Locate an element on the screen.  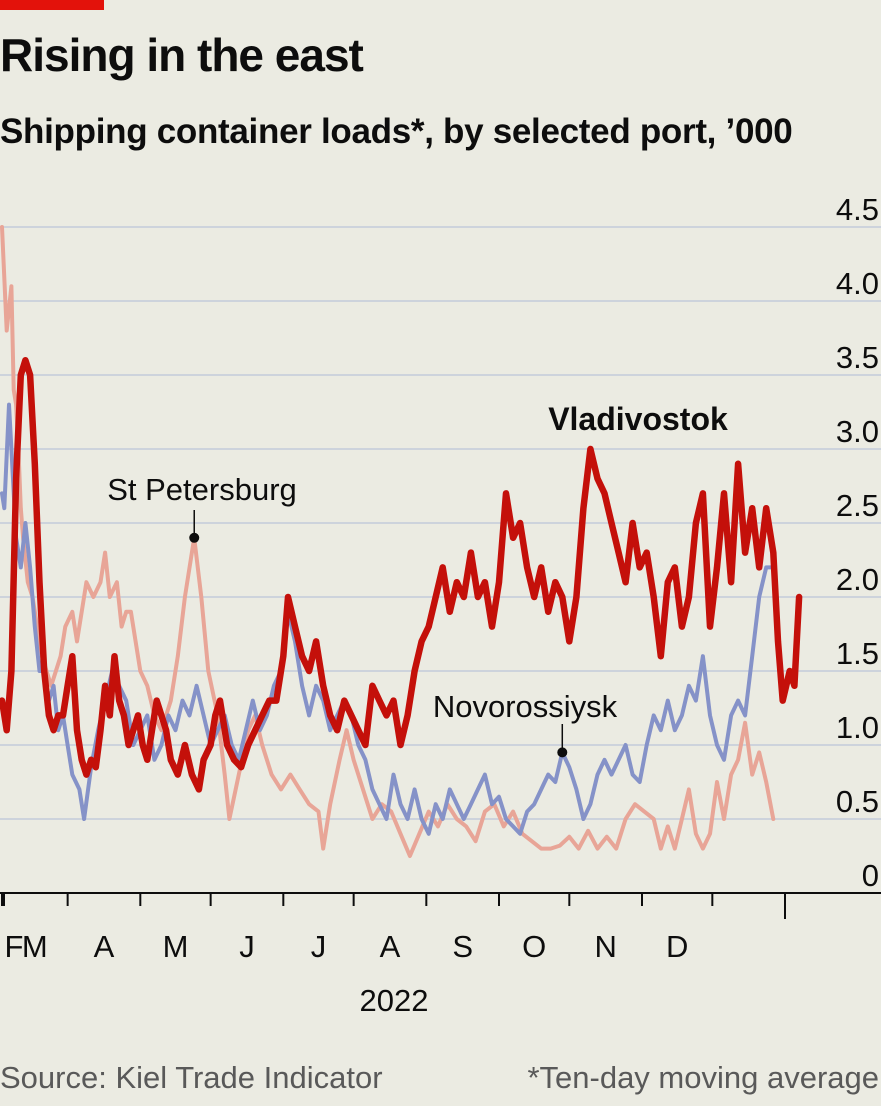
accent-bar is located at coordinates (52, 5).